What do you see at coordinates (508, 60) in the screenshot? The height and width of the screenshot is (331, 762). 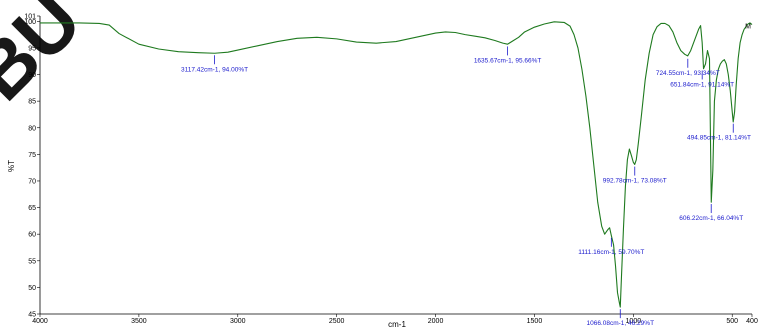 I see `peak-label: 1635.67cm-1, 95.66%T` at bounding box center [508, 60].